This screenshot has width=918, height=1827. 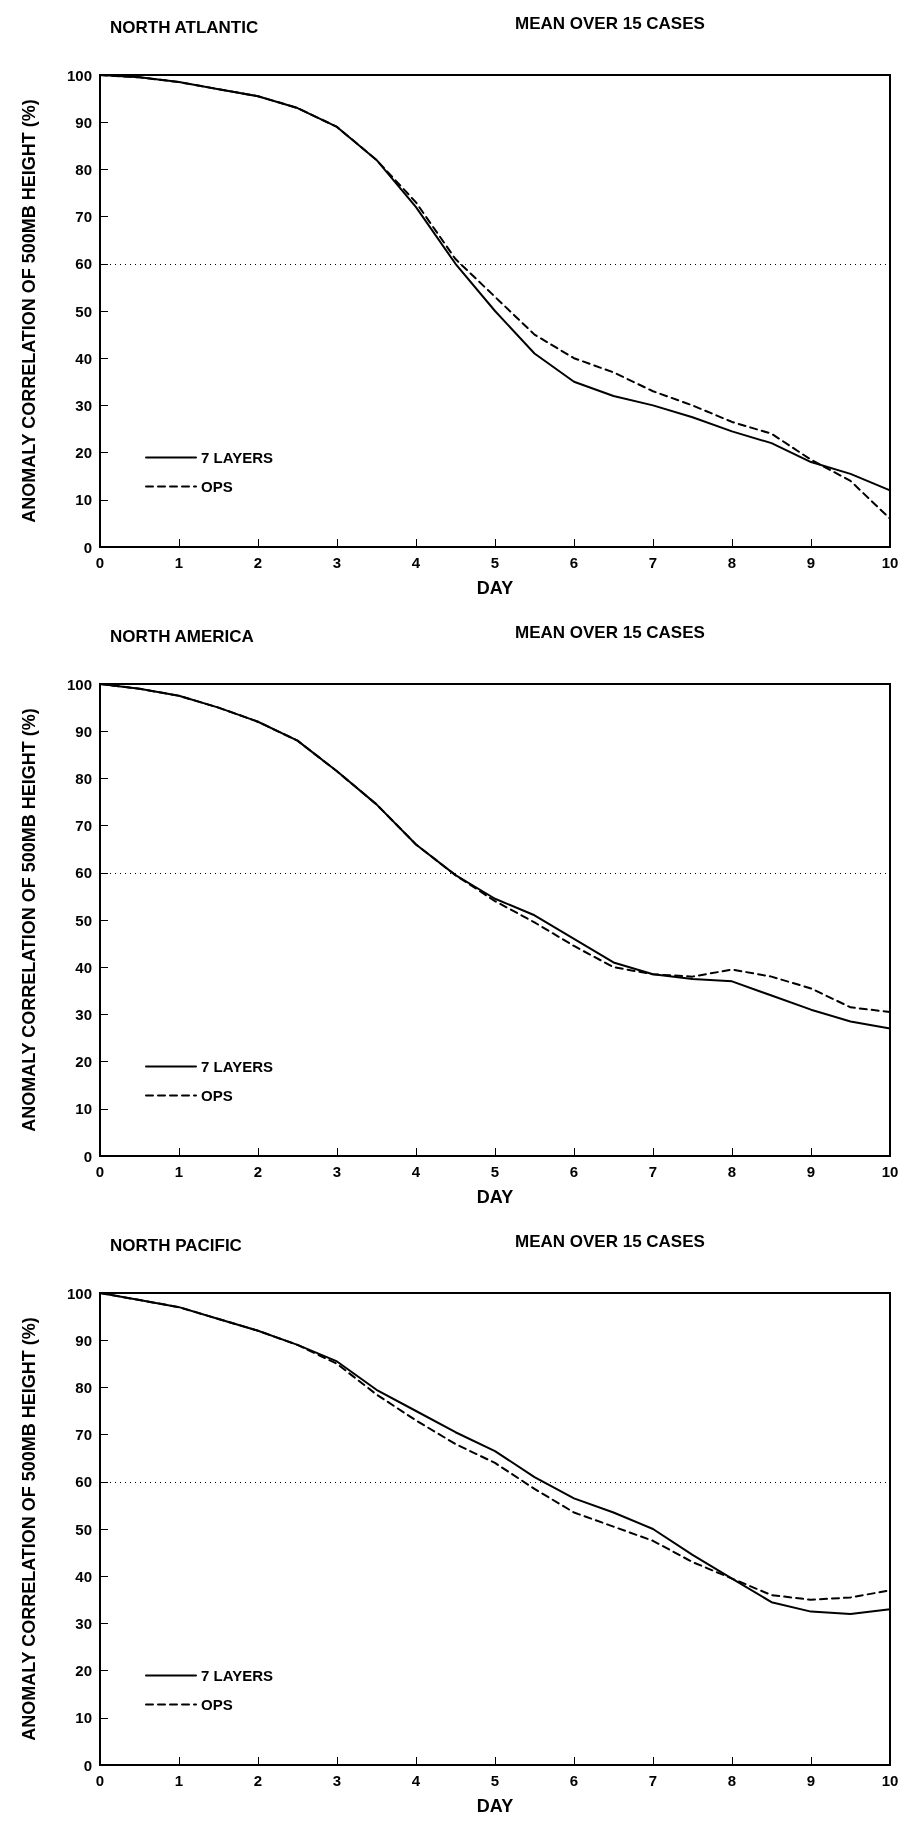 I want to click on chart-title: NORTH AMERICA, so click(x=182, y=636).